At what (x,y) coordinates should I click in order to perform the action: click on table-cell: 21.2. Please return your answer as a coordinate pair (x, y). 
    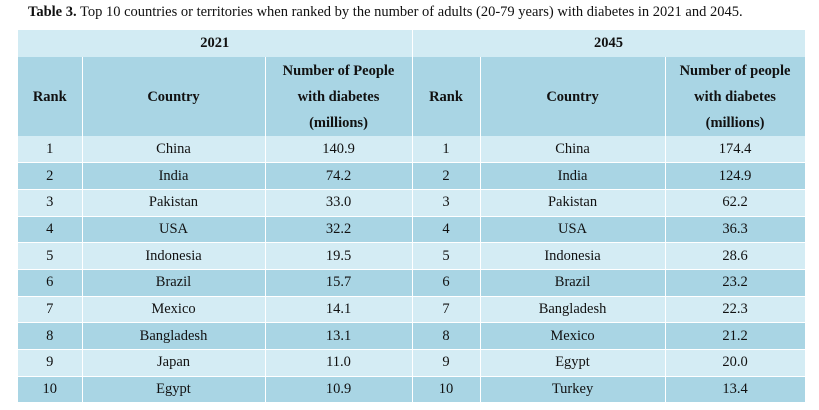
    Looking at the image, I should click on (735, 336).